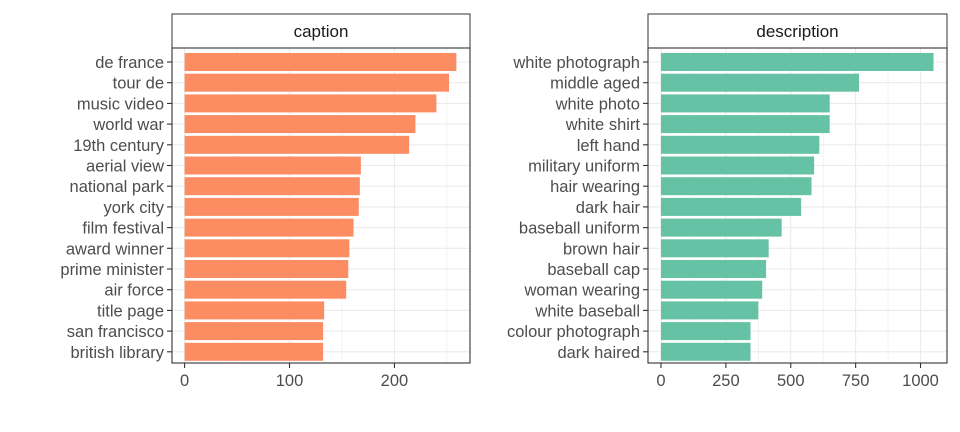  What do you see at coordinates (125, 167) in the screenshot?
I see `y-tick-label: aerial view` at bounding box center [125, 167].